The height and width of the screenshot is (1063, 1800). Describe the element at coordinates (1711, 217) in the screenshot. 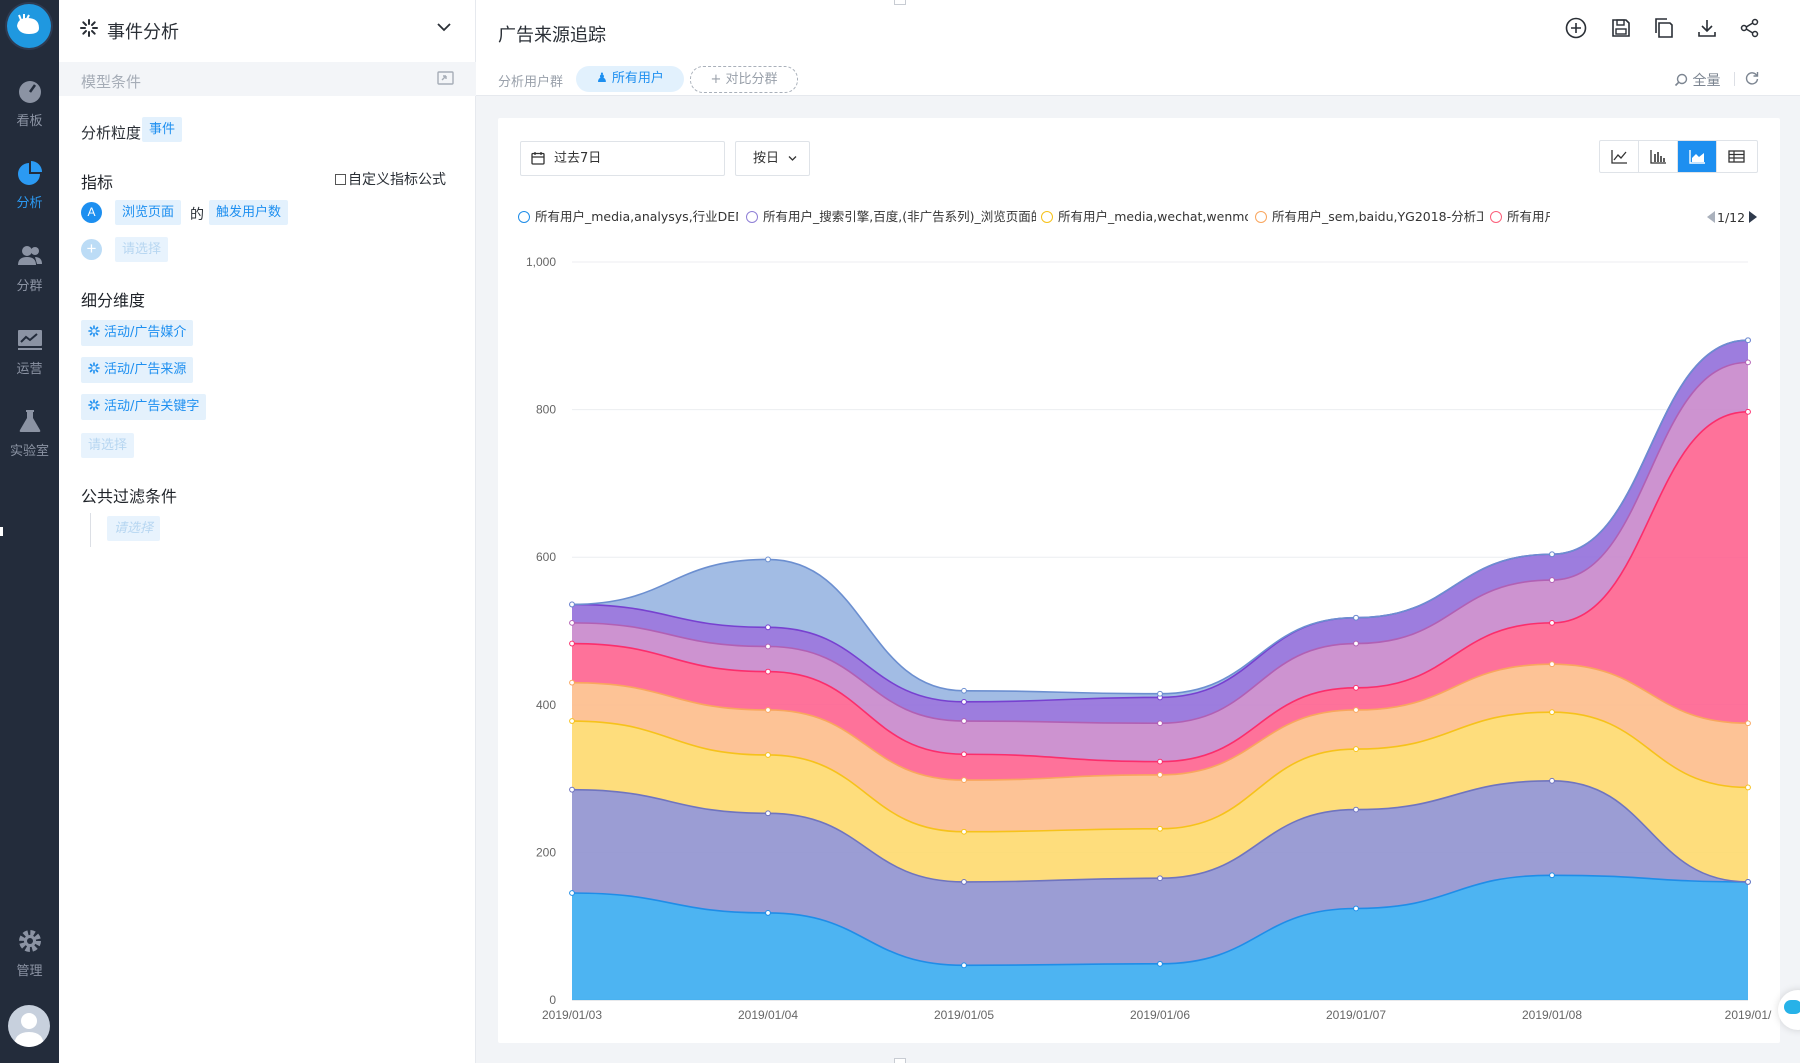

I see `legend-prev-icon` at that location.